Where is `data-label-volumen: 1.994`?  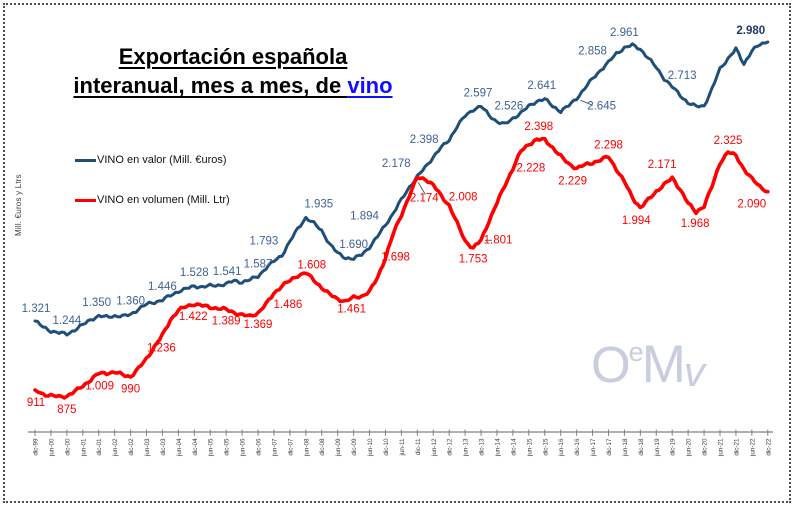 data-label-volumen: 1.994 is located at coordinates (636, 221).